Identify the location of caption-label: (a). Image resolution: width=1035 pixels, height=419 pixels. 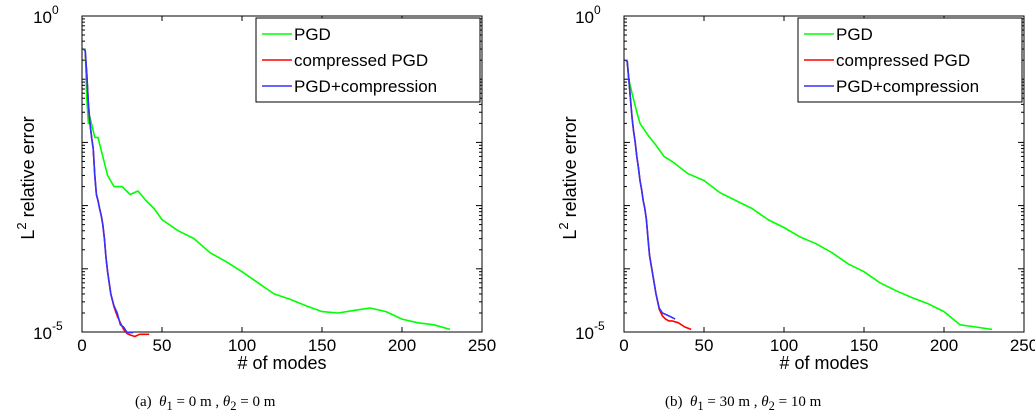
(143, 402).